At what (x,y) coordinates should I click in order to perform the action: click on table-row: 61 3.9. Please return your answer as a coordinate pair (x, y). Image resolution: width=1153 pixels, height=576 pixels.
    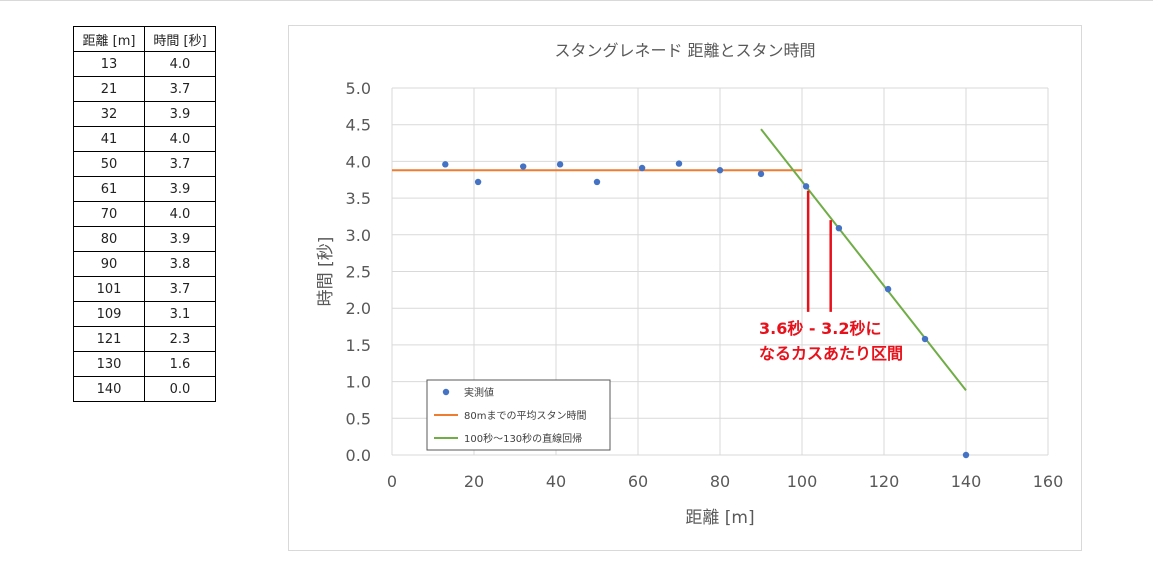
    Looking at the image, I should click on (144, 189).